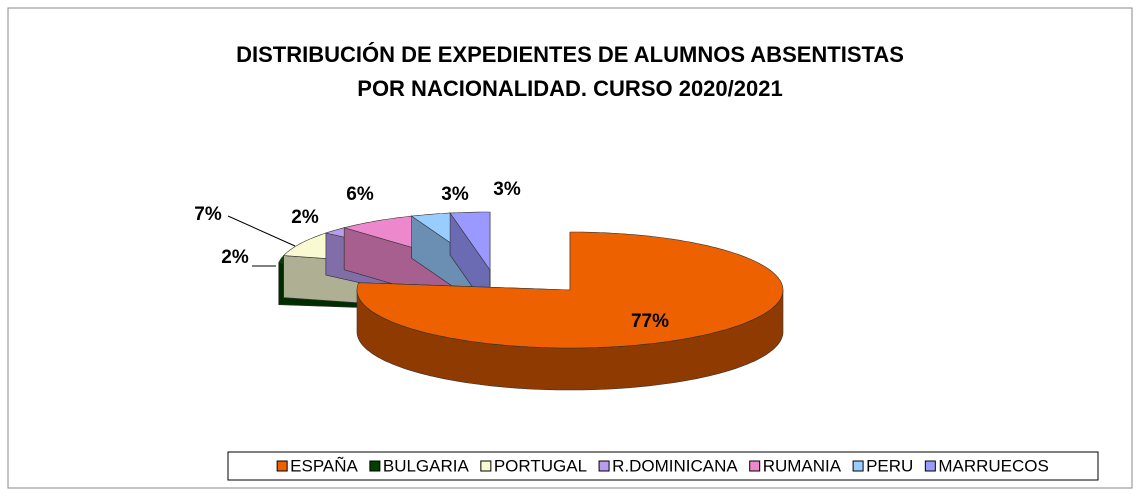 Image resolution: width=1141 pixels, height=496 pixels. What do you see at coordinates (540, 465) in the screenshot?
I see `legend-label: PORTUGAL` at bounding box center [540, 465].